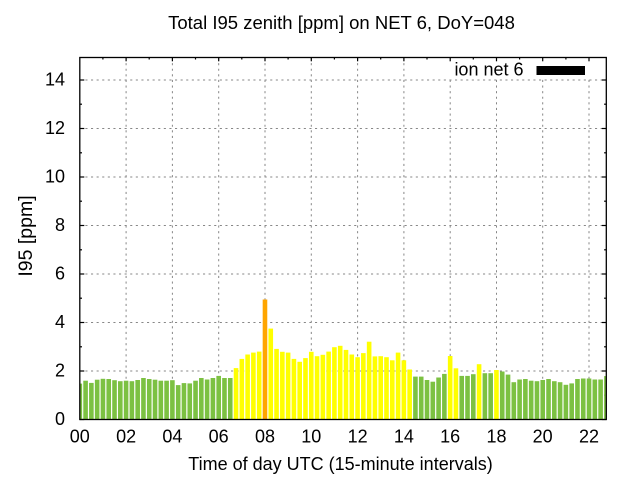 The height and width of the screenshot is (480, 640). I want to click on svg-text: 18, so click(496, 437).